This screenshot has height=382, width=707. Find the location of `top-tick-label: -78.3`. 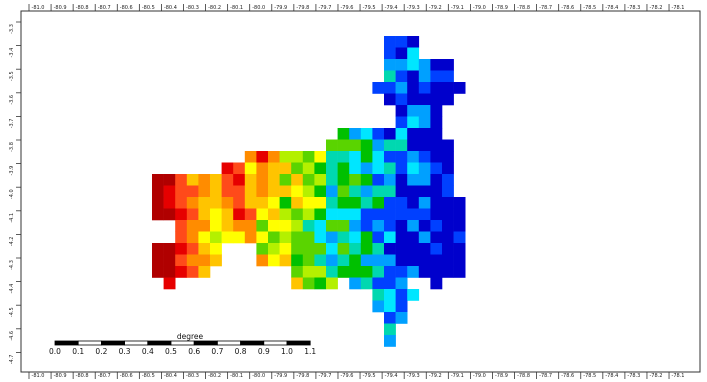

top-tick-label: -78.3 is located at coordinates (633, 8).